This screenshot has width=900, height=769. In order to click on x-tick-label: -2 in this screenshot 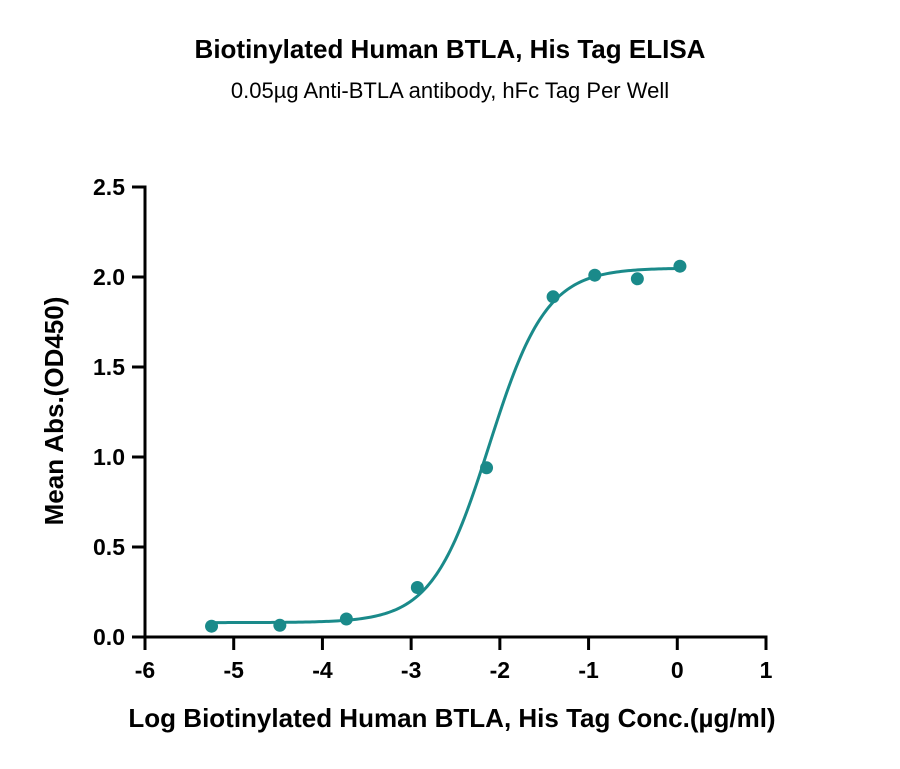, I will do `click(500, 670)`.